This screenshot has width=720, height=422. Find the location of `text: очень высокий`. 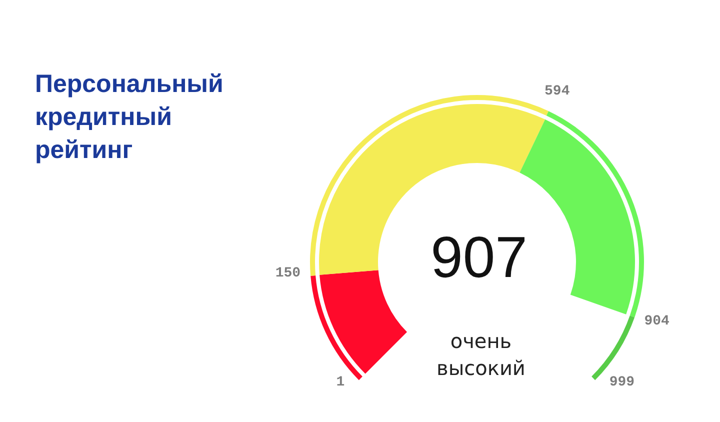

text: очень высокий is located at coordinates (481, 354).